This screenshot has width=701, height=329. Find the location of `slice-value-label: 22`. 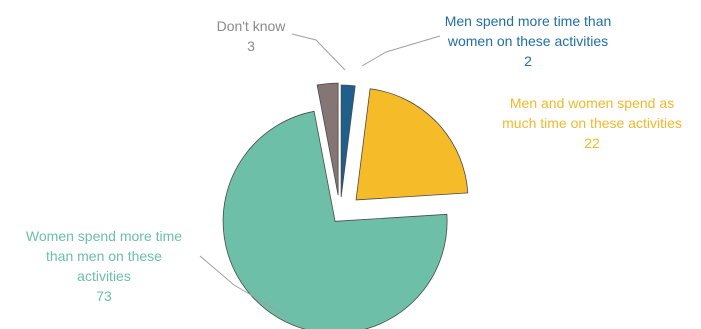

slice-value-label: 22 is located at coordinates (592, 143).